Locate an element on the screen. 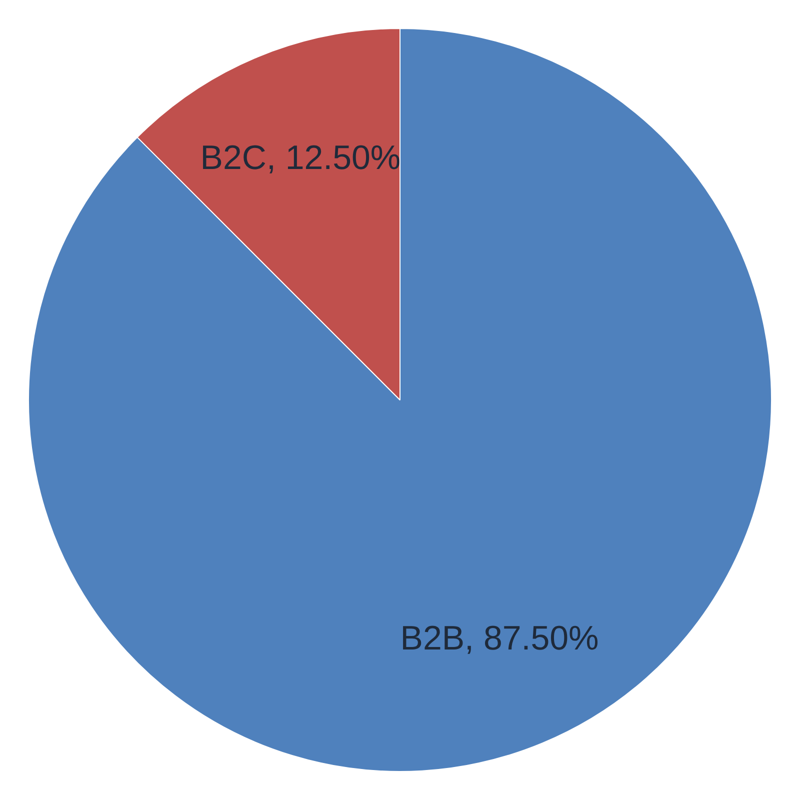  slice-label: B2B, 87.50% is located at coordinates (499, 639).